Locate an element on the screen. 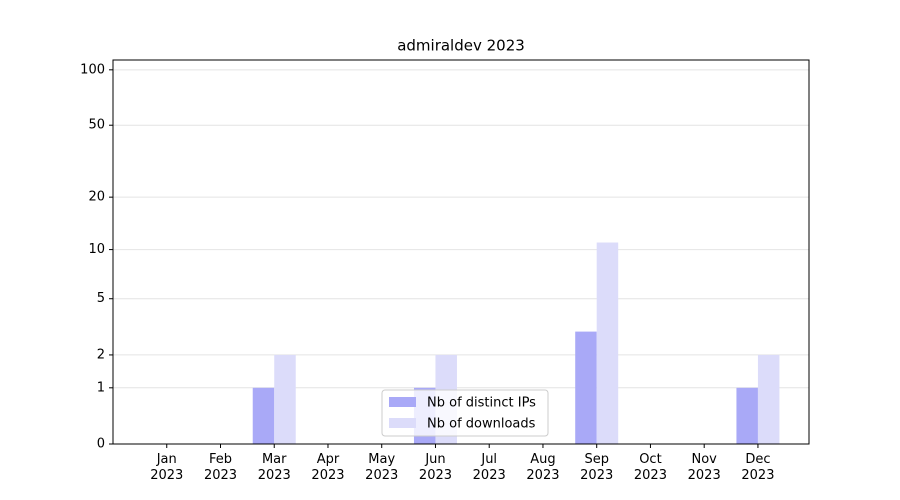  y-tick-label: 20 is located at coordinates (96, 197).